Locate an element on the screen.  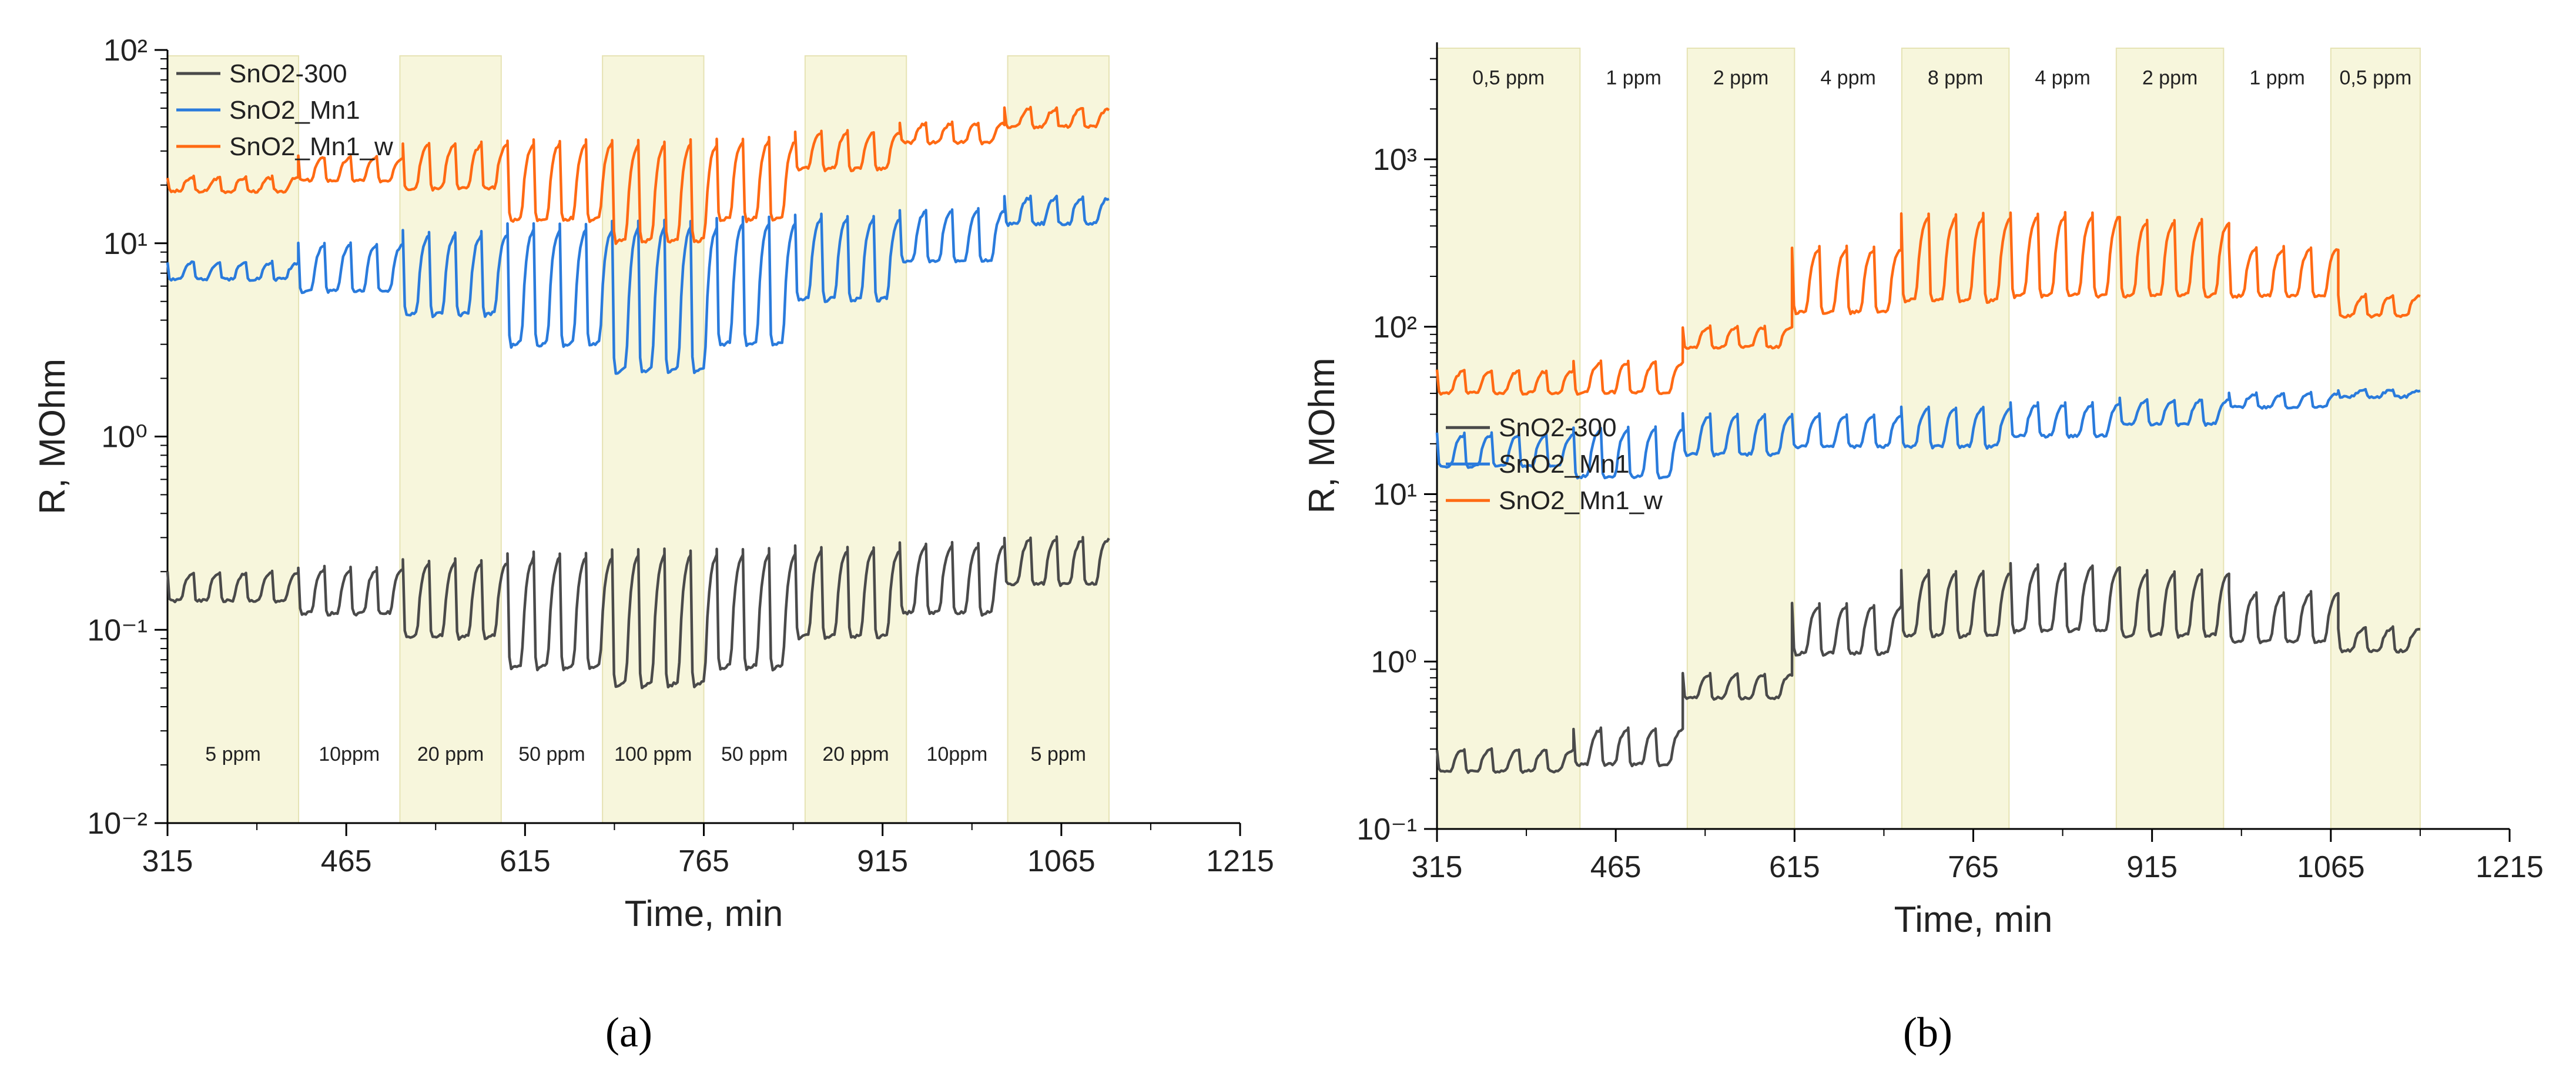
panel-label: (b) is located at coordinates (1927, 1032).